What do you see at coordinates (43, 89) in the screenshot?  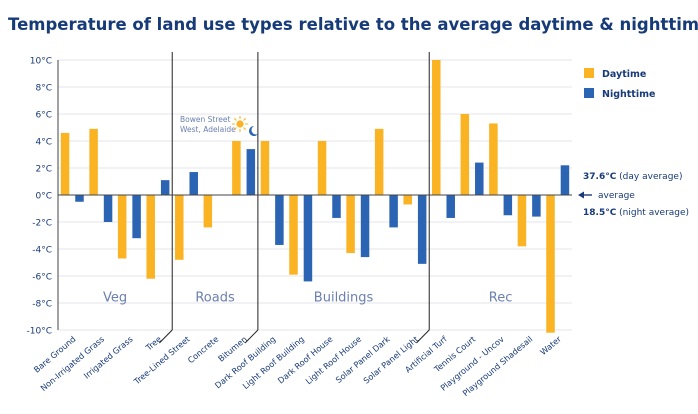 I see `y-tick-label: 8°C` at bounding box center [43, 89].